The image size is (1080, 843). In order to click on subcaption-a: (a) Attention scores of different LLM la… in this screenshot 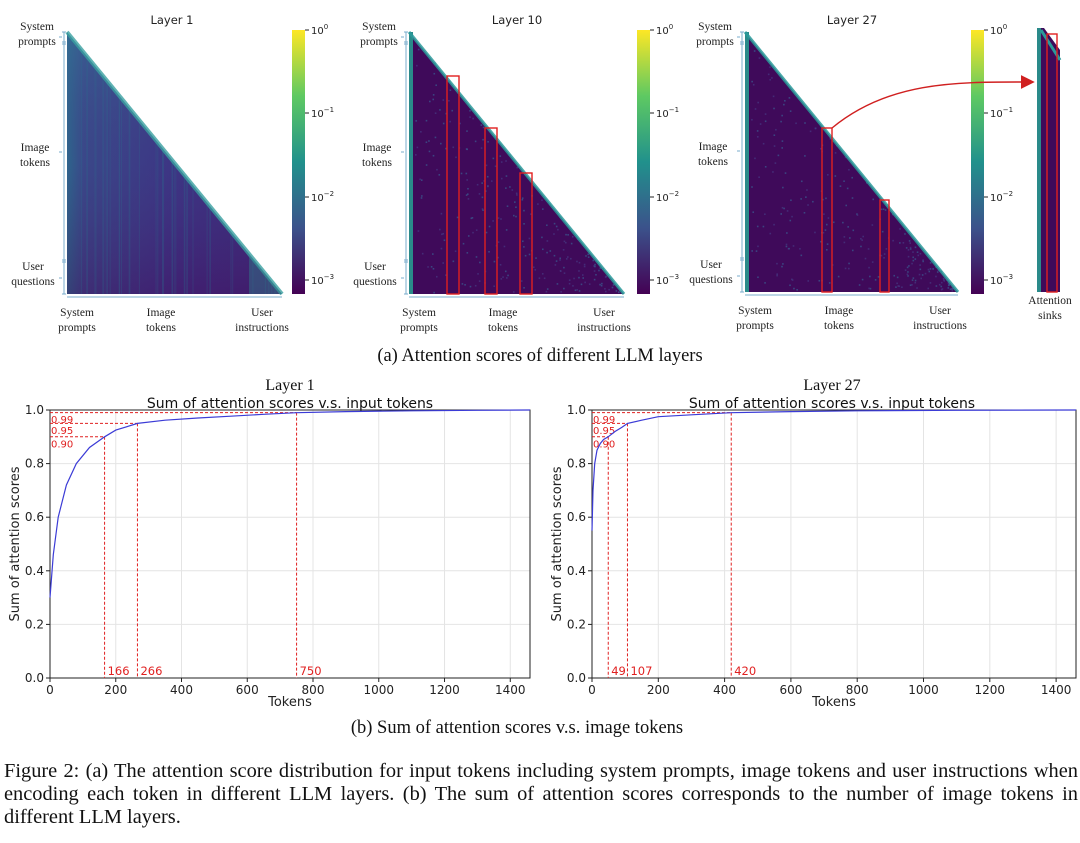, I will do `click(539, 356)`.